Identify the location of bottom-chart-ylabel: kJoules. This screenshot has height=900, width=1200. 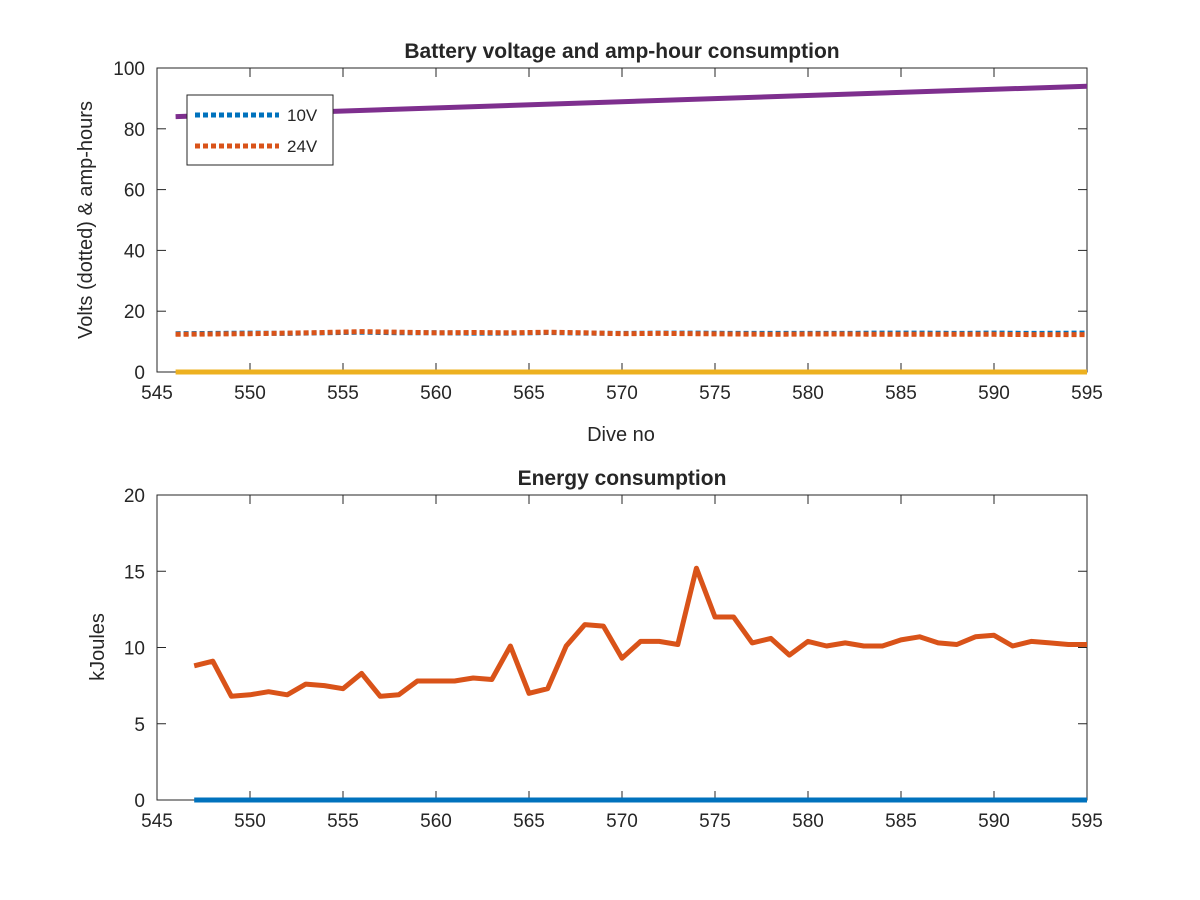
(98, 647).